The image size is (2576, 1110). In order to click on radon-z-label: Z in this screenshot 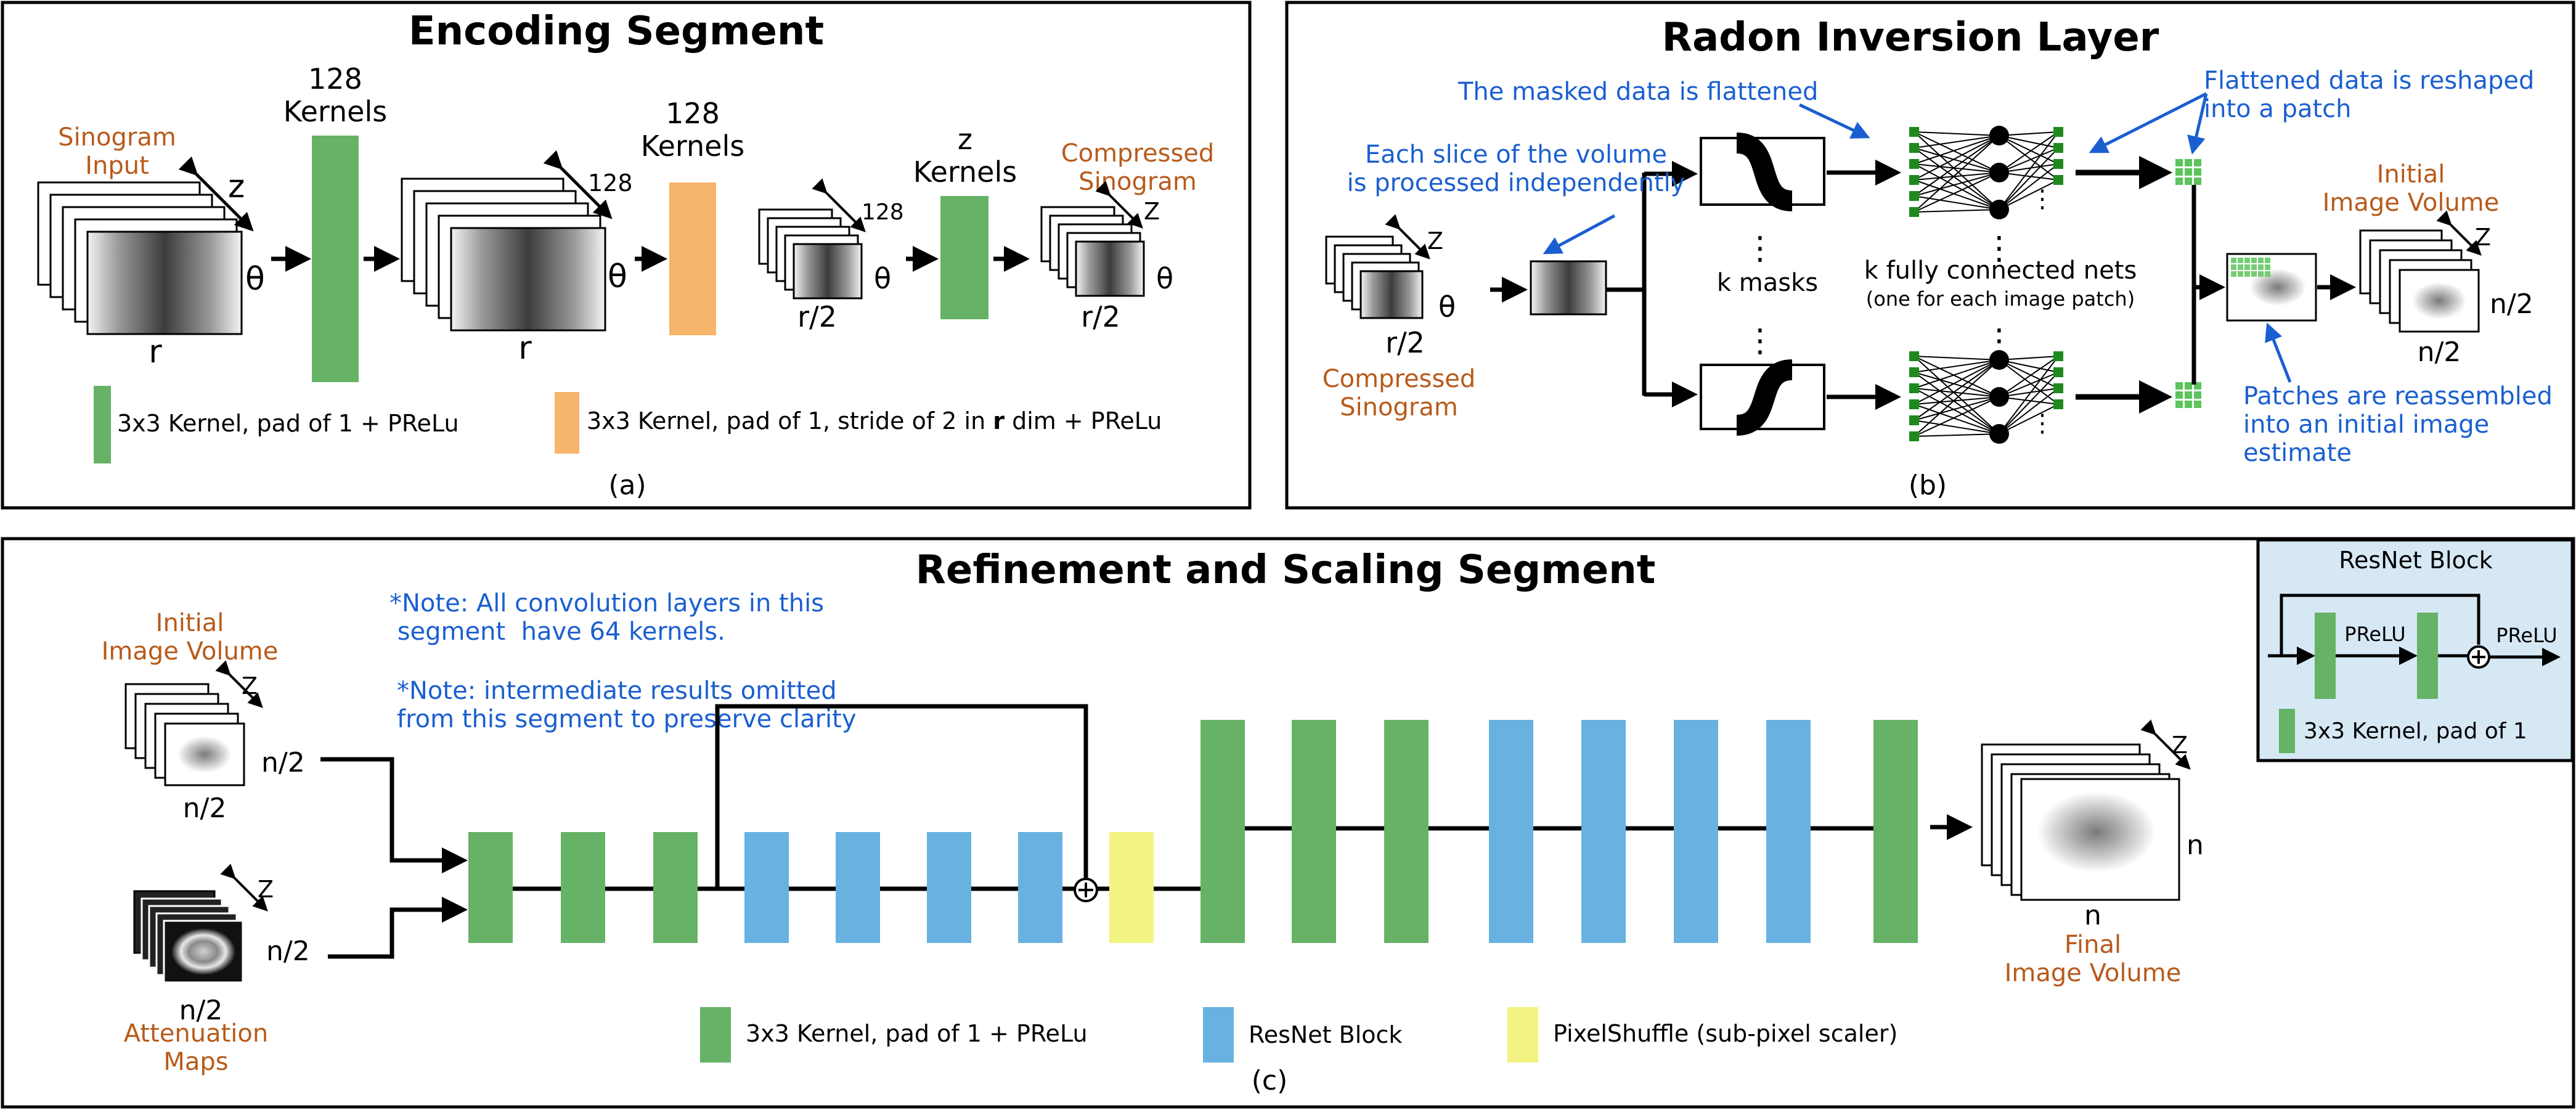, I will do `click(1435, 241)`.